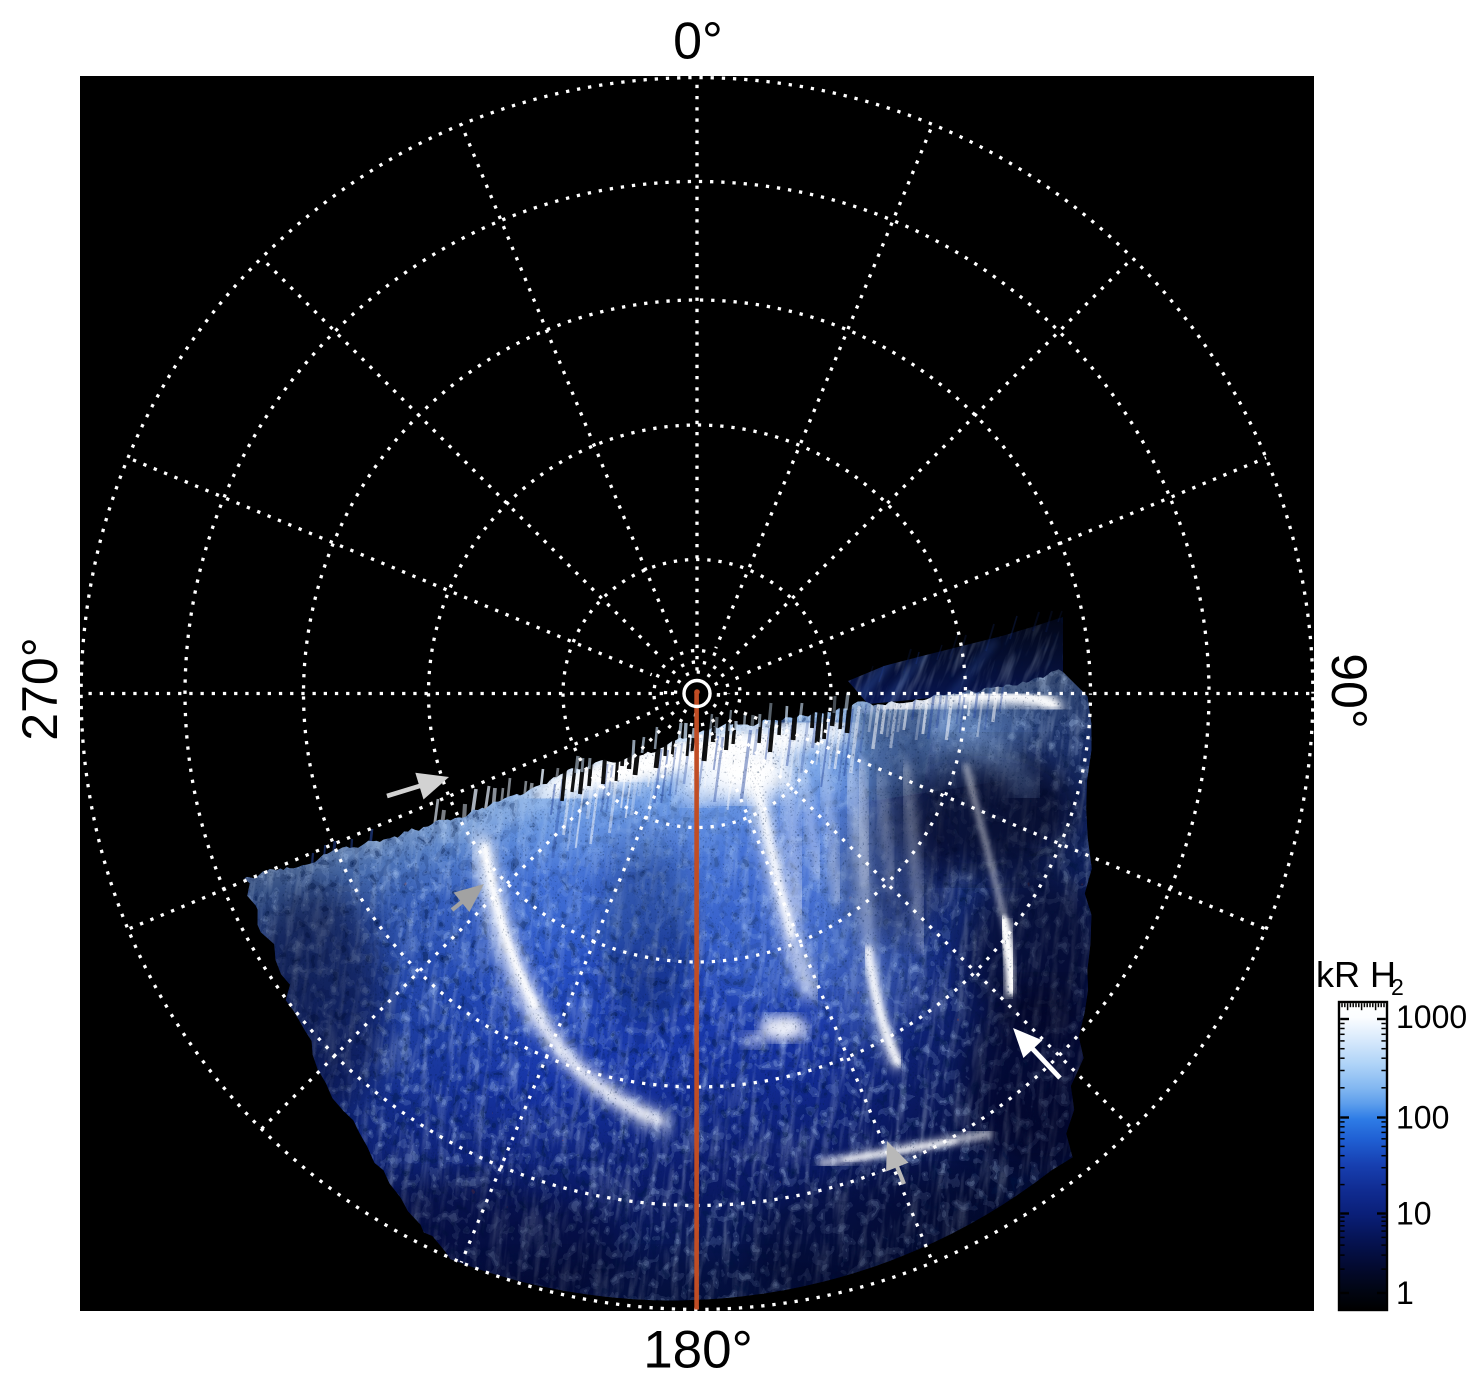  I want to click on svg-text: 90°, so click(1349, 691).